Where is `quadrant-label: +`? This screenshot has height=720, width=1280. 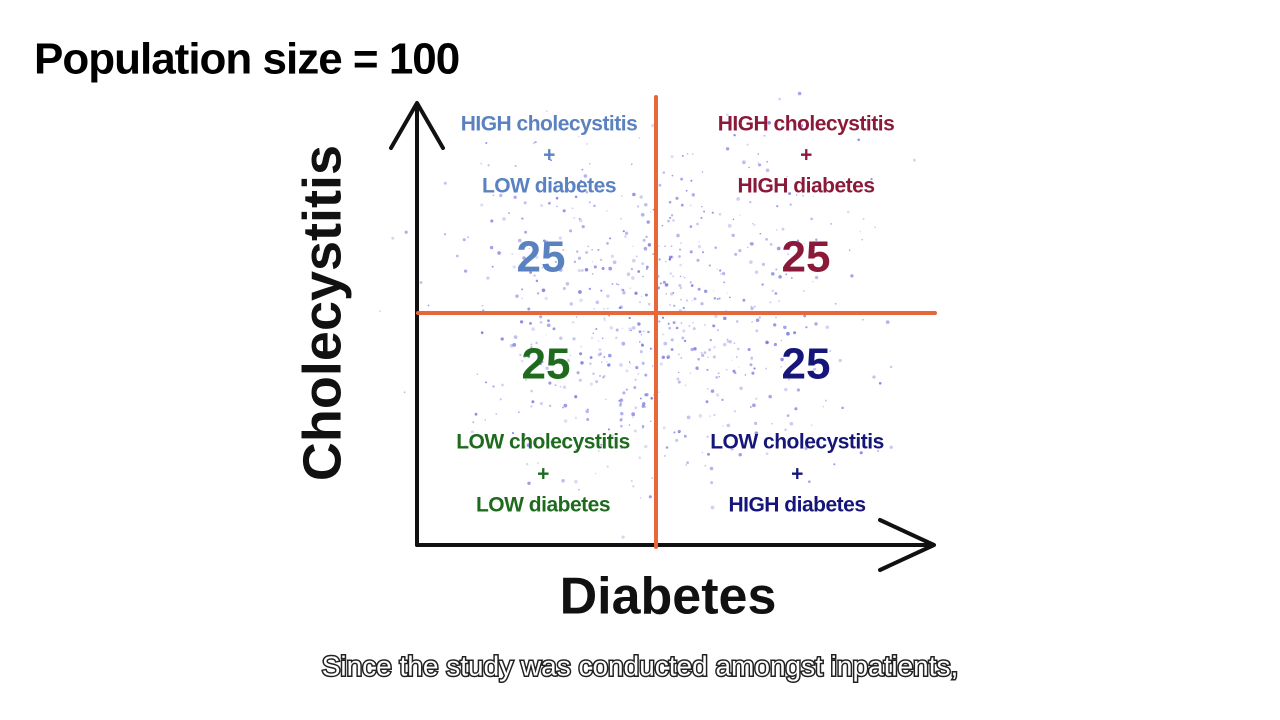 quadrant-label: + is located at coordinates (806, 155).